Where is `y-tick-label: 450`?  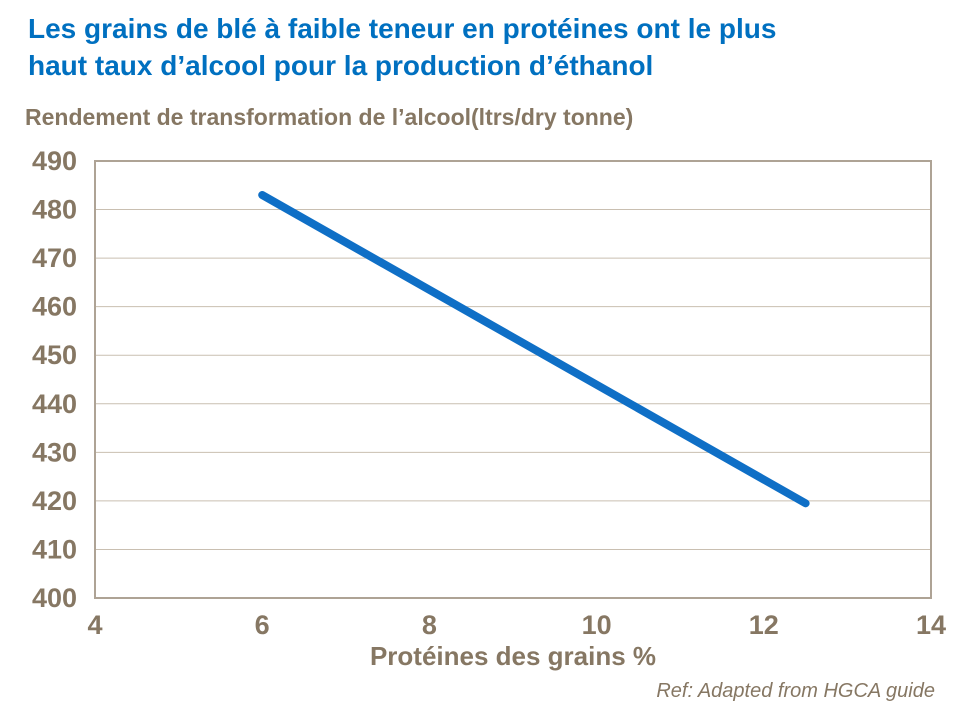
y-tick-label: 450 is located at coordinates (54, 355).